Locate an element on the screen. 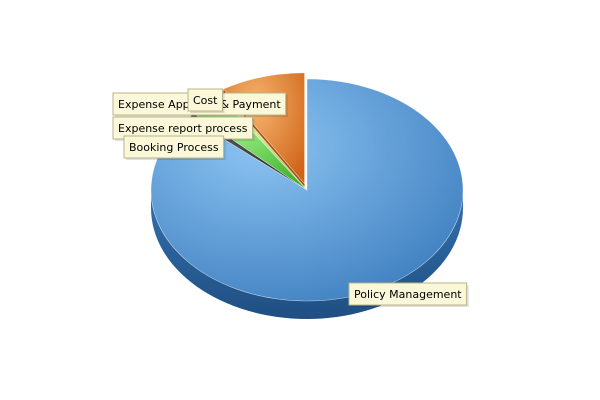 This screenshot has height=400, width=600. slice-label-text: Booking Process is located at coordinates (174, 147).